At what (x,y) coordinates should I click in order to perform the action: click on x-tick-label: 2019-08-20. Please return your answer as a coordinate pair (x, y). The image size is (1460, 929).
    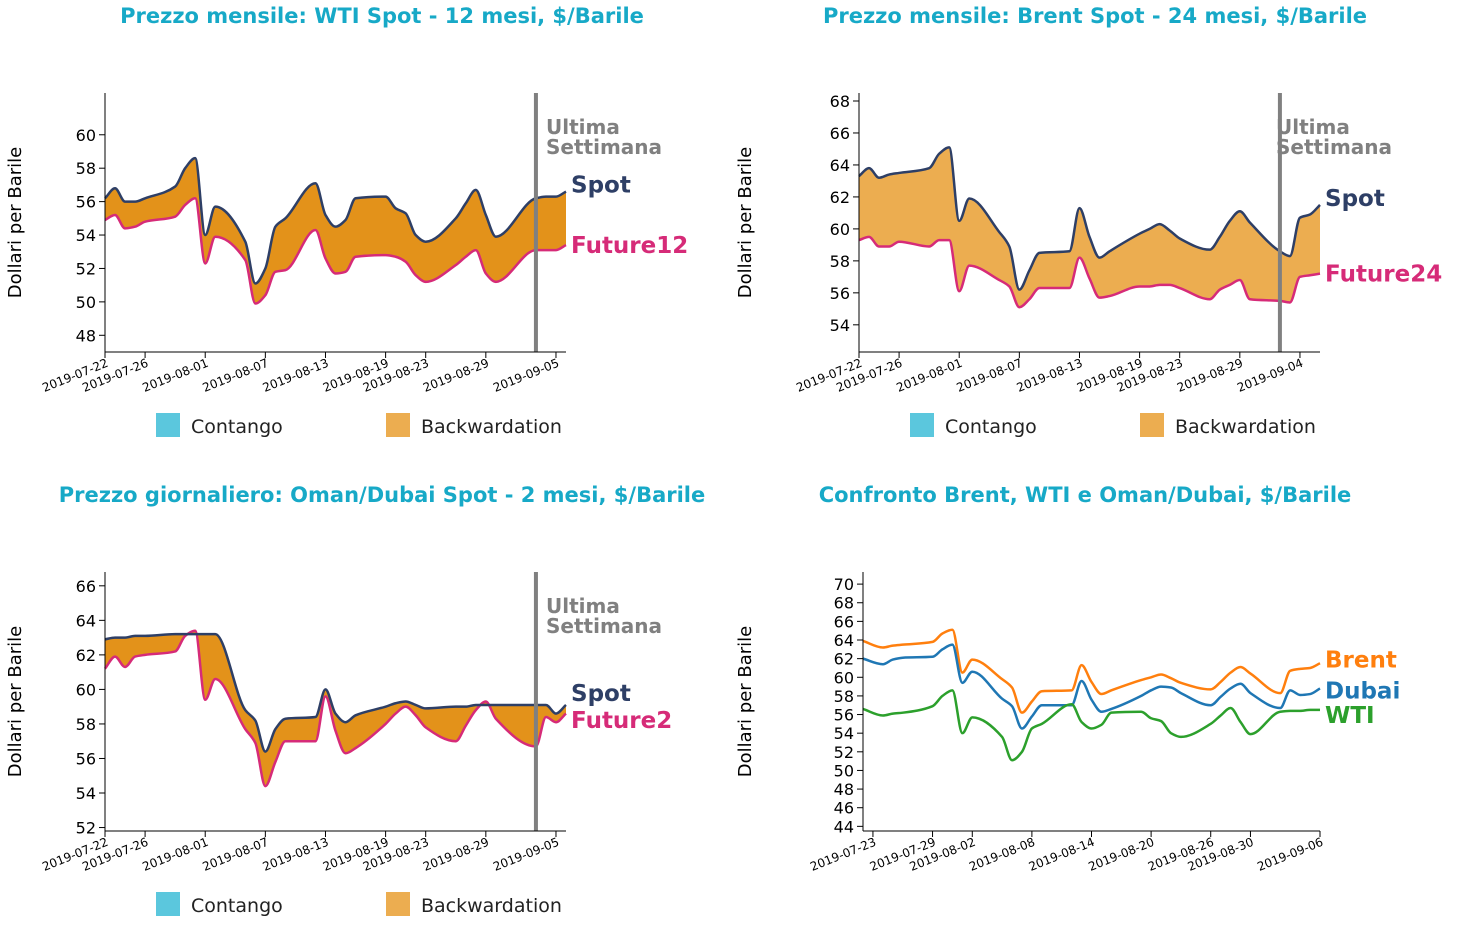
    Looking at the image, I should click on (1121, 854).